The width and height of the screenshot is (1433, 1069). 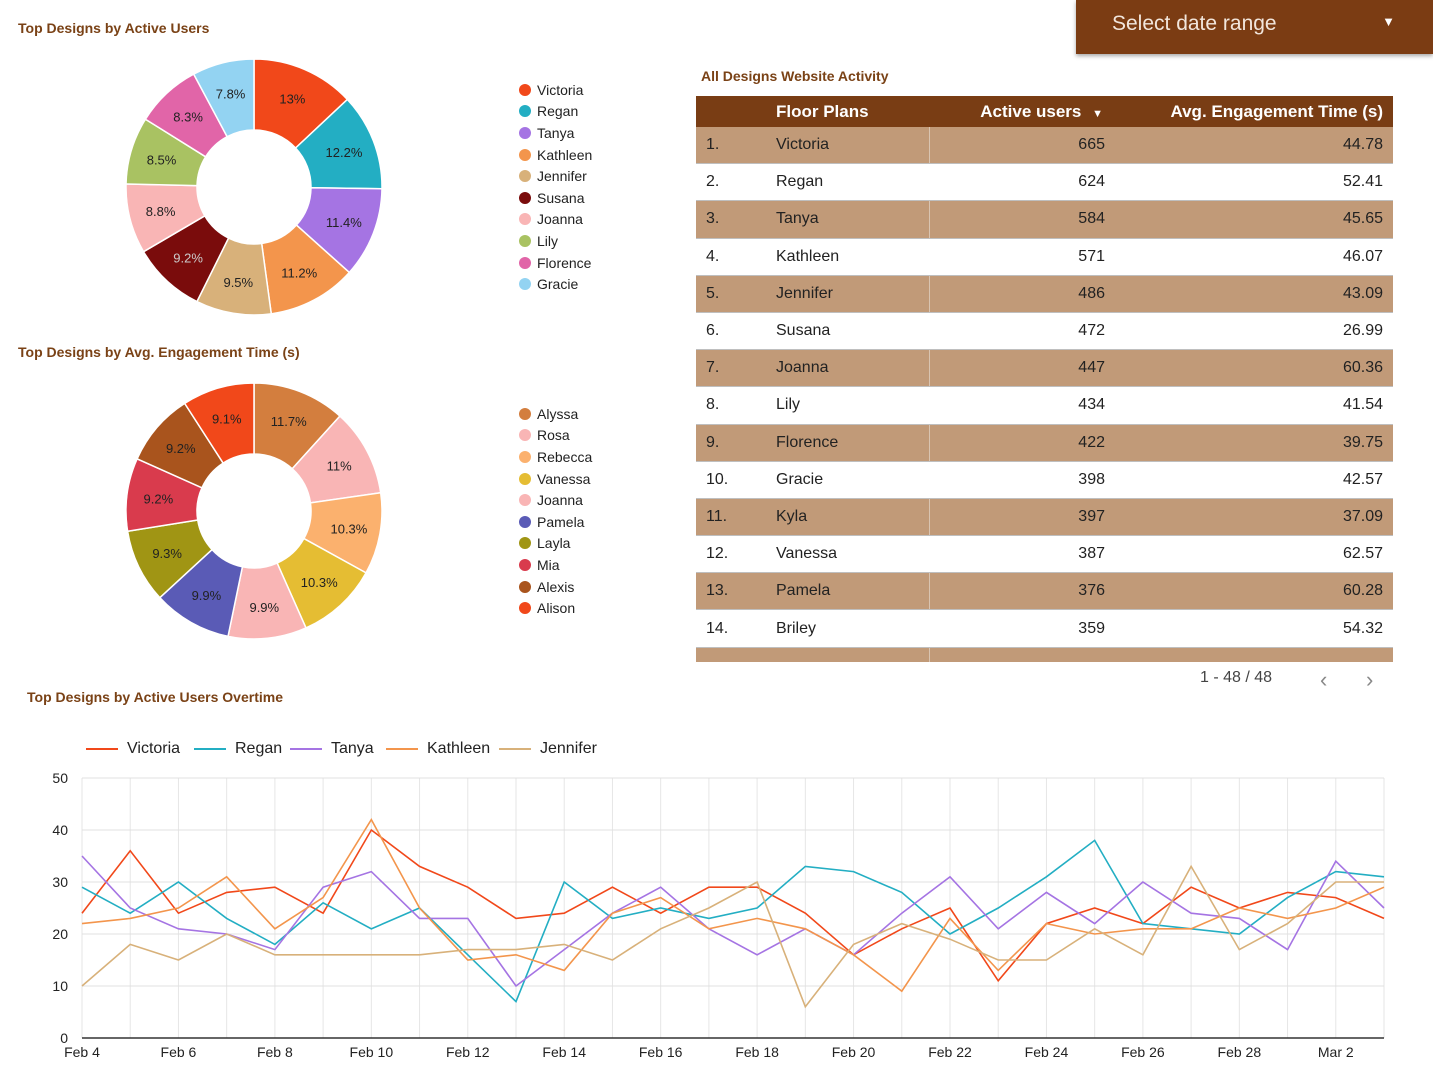 I want to click on table-row: 8. Lily 434 41.54, so click(x=1044, y=405).